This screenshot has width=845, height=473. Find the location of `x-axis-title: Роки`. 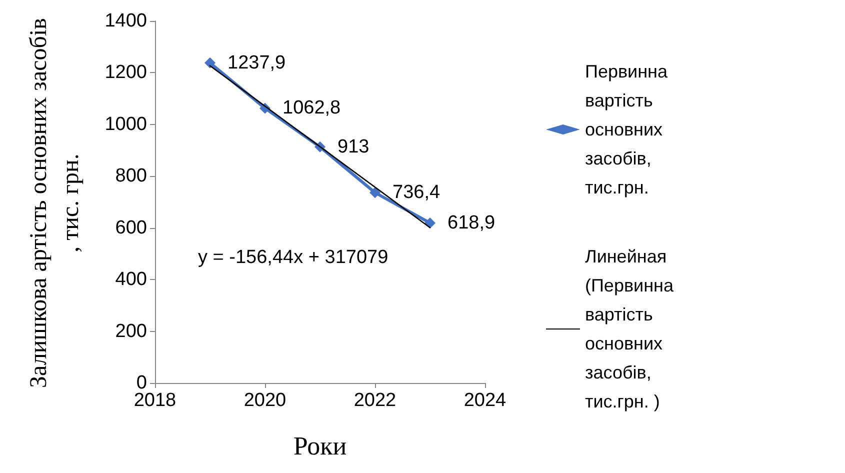

x-axis-title: Роки is located at coordinates (320, 446).